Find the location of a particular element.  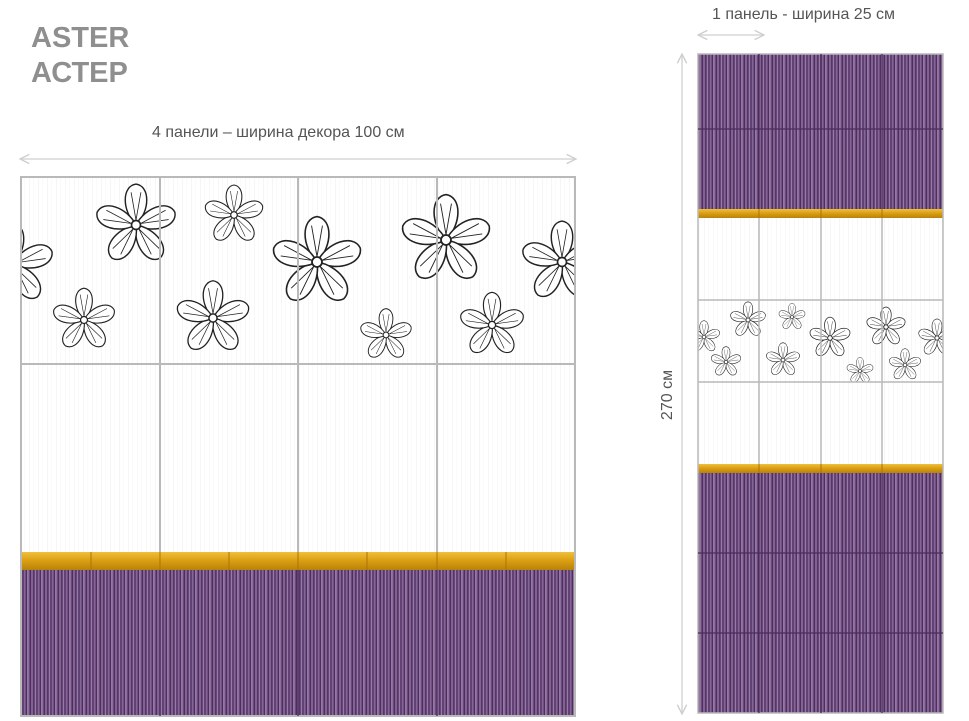

four-panels-width-label: 4 панели – ширина декора 100 см is located at coordinates (278, 132).